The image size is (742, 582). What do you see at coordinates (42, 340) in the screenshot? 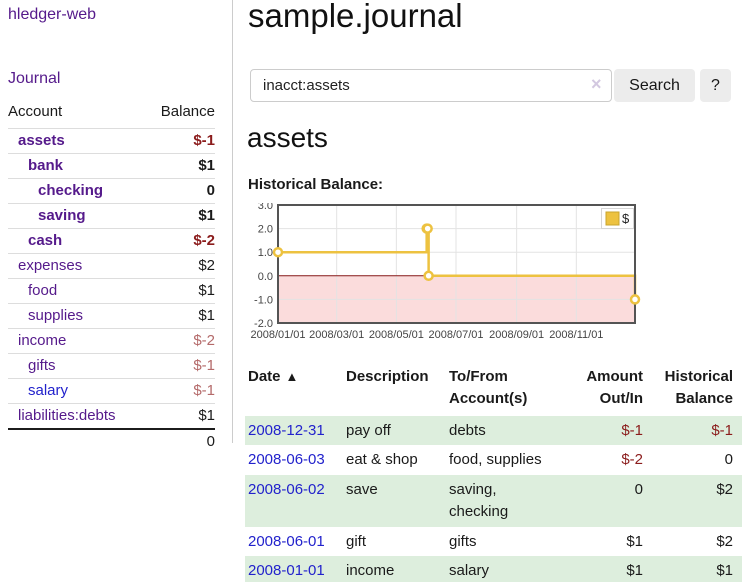
I see `account-link-income: income` at bounding box center [42, 340].